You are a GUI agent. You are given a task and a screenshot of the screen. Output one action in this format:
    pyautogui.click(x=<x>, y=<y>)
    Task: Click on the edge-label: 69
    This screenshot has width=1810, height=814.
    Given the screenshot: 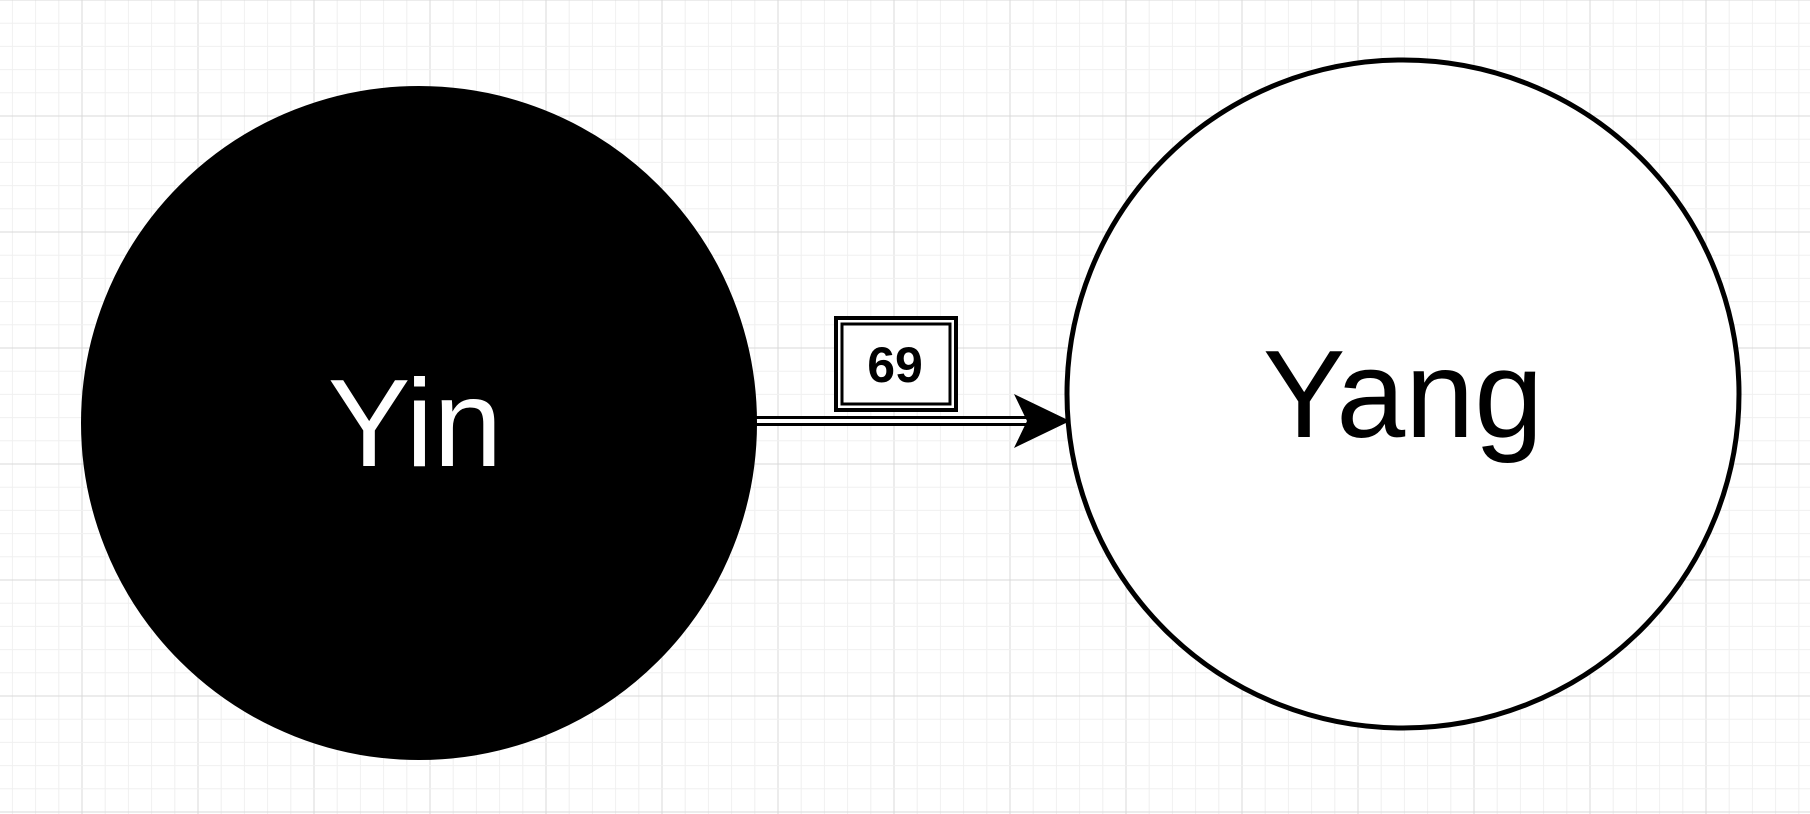 What is the action you would take?
    pyautogui.click(x=895, y=365)
    